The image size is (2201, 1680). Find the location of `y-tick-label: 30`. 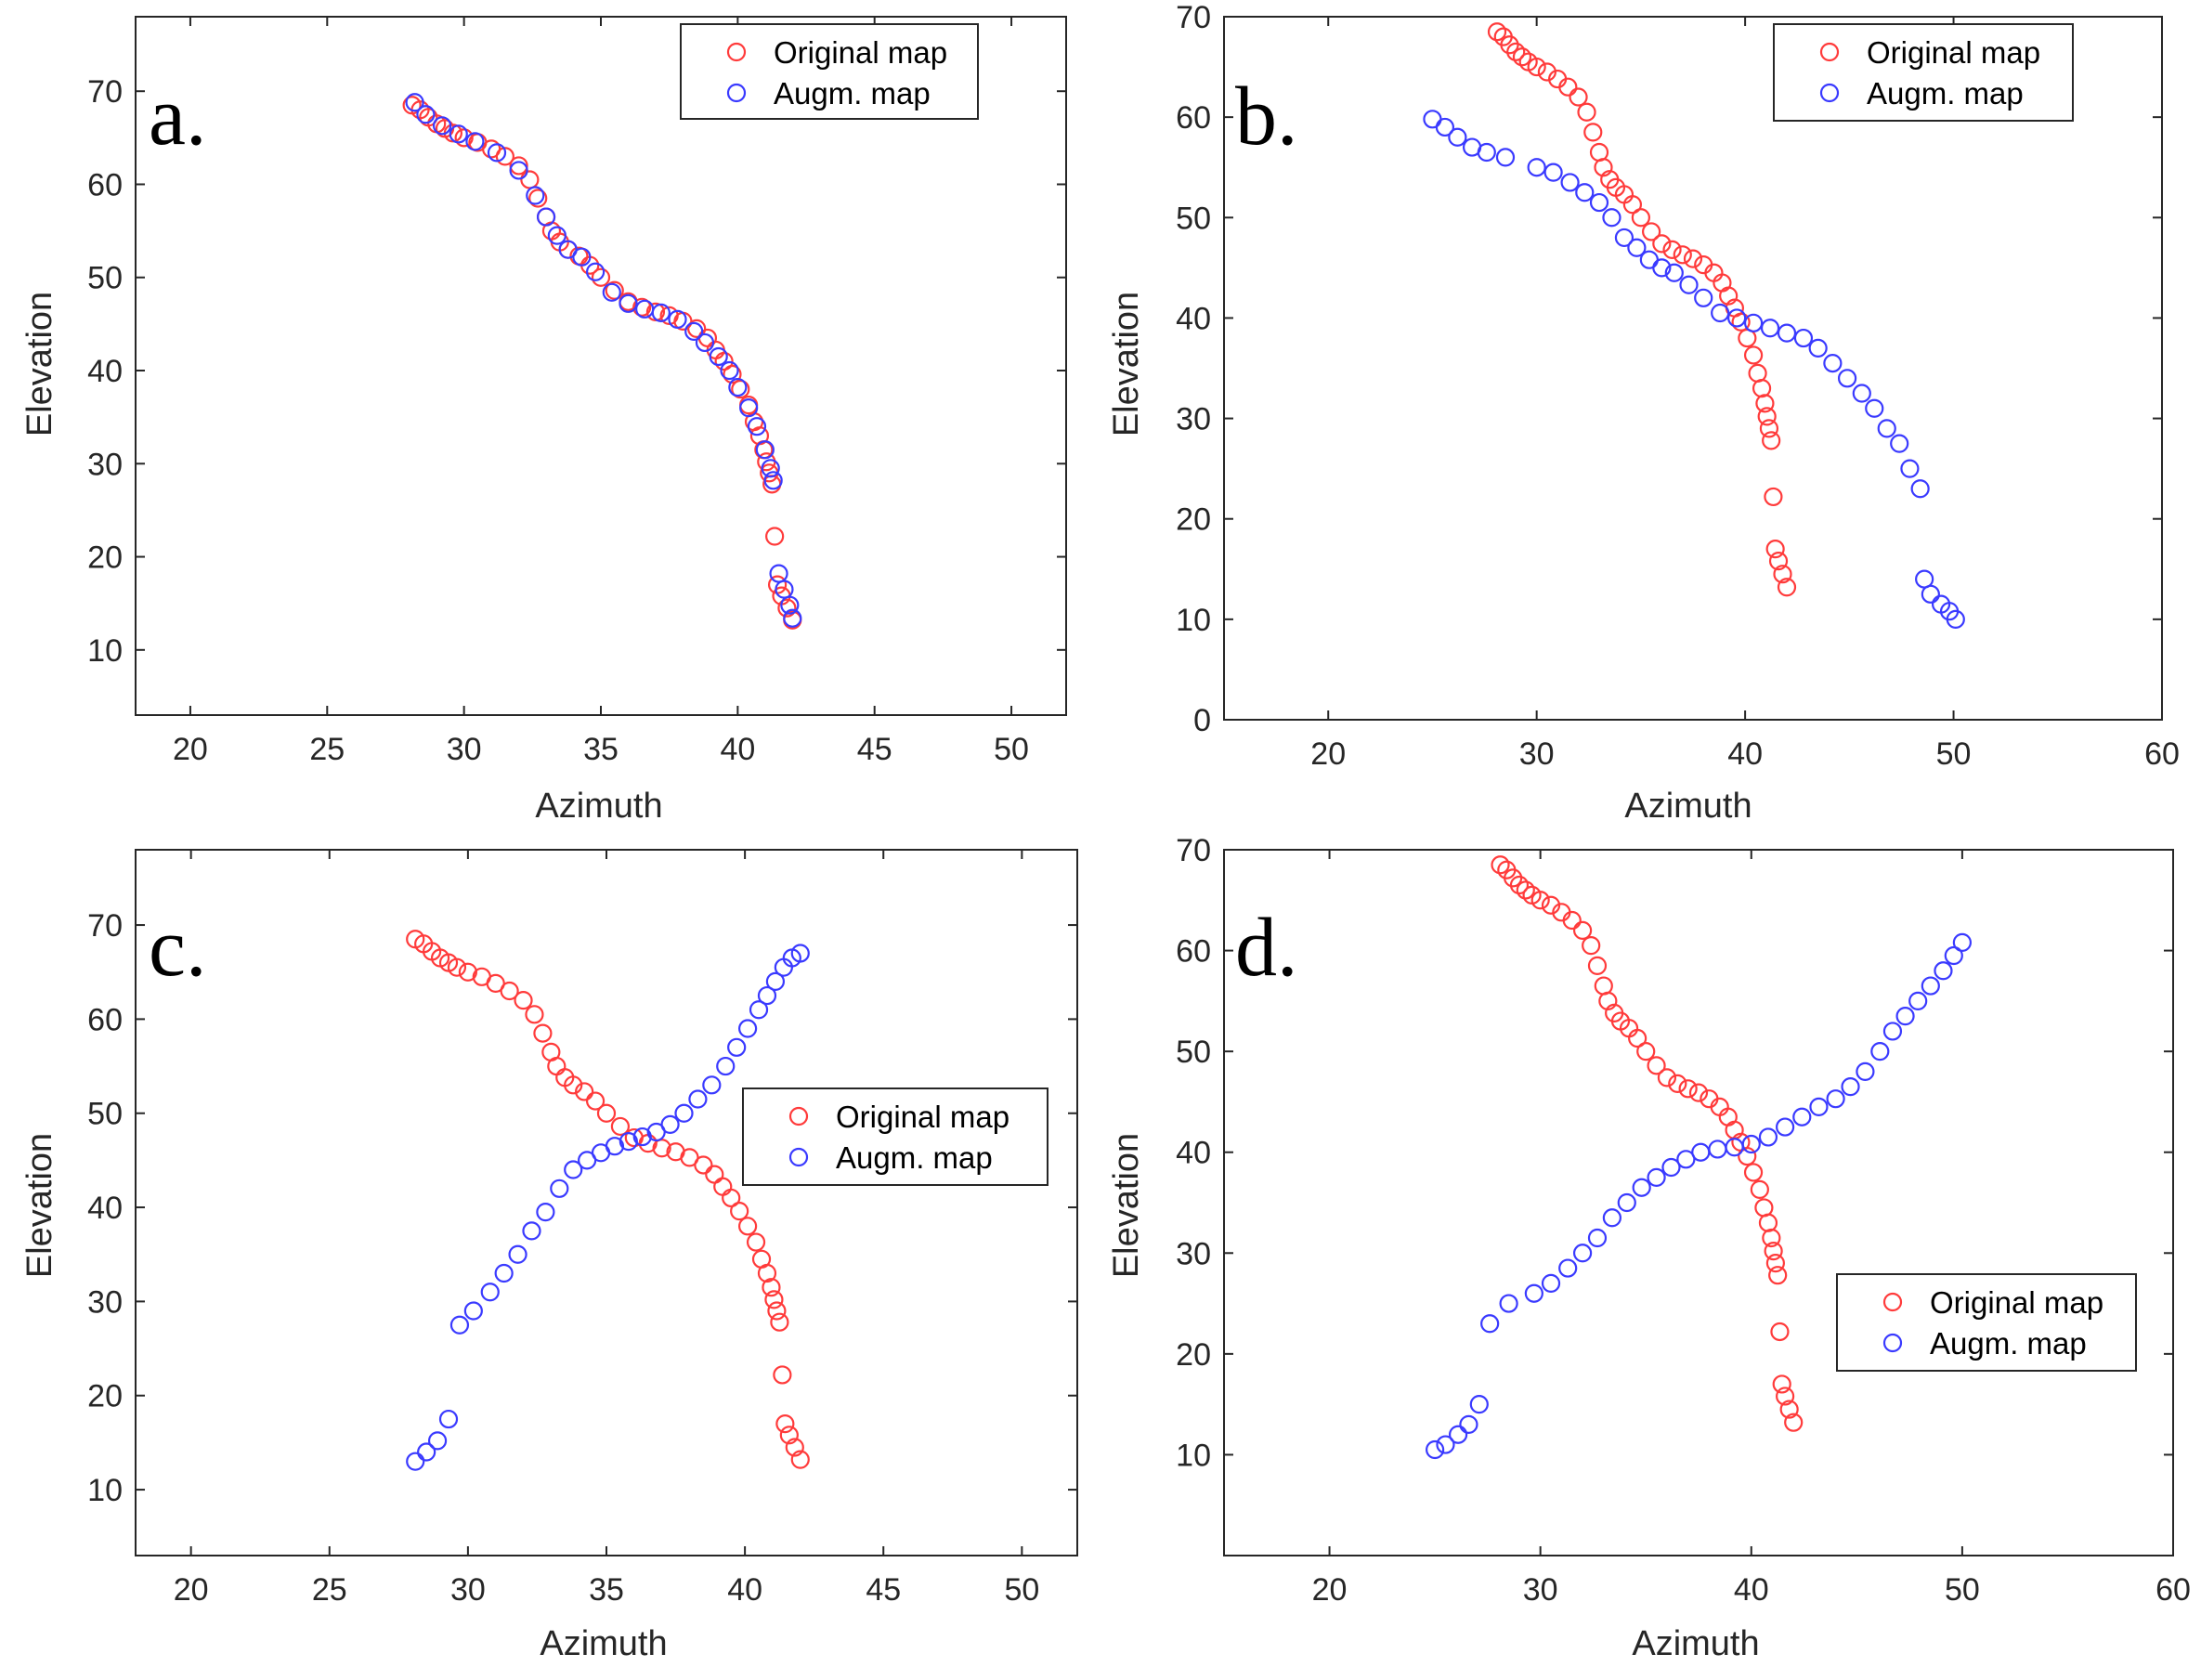

y-tick-label: 30 is located at coordinates (105, 1302).